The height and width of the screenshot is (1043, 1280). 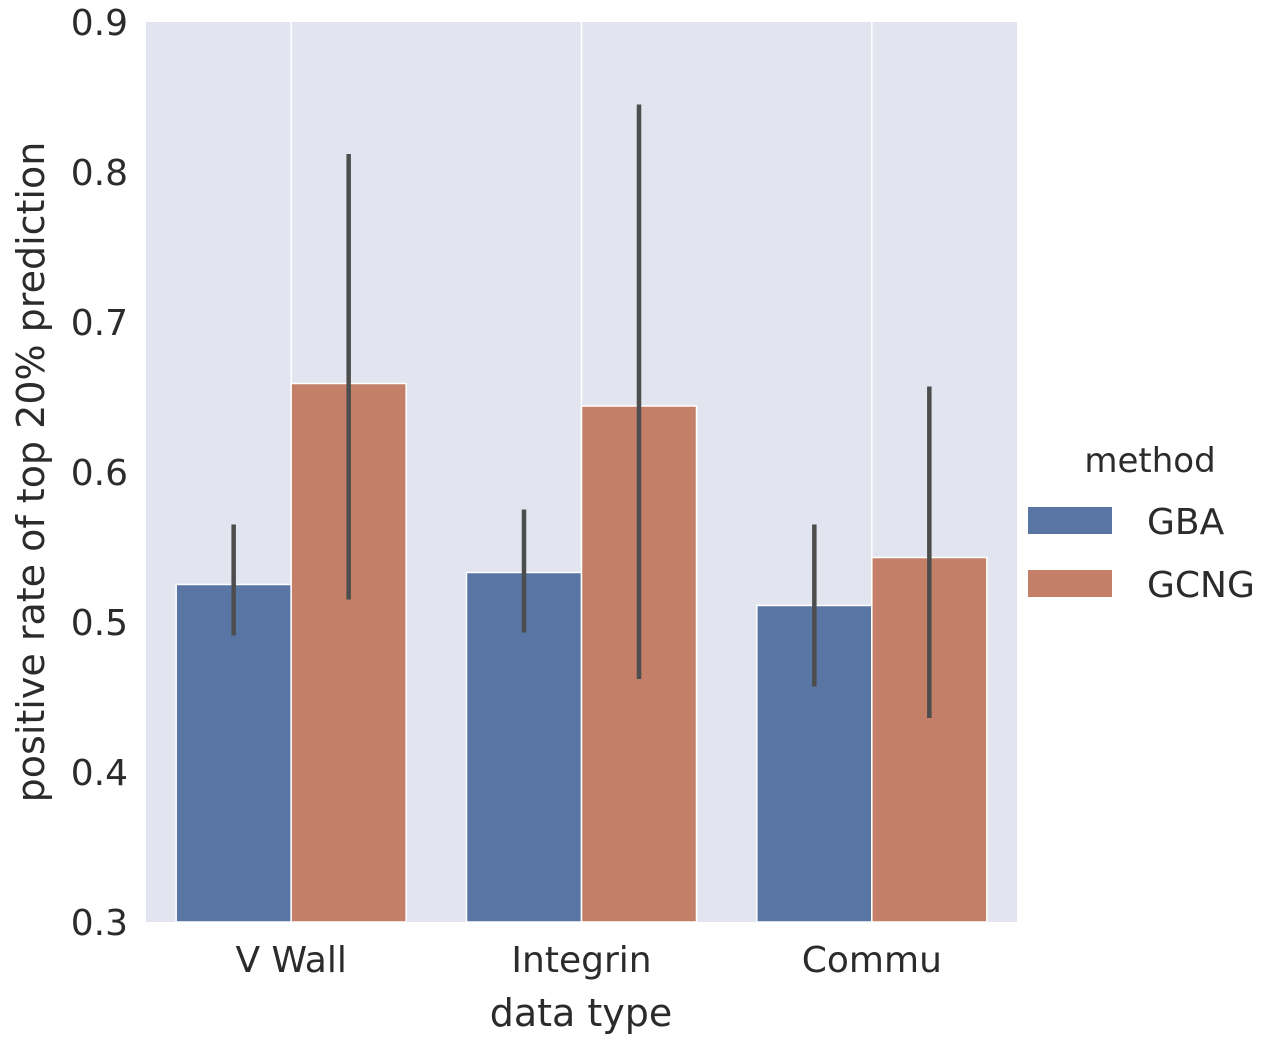 I want to click on x-axis-label: data type, so click(x=581, y=1013).